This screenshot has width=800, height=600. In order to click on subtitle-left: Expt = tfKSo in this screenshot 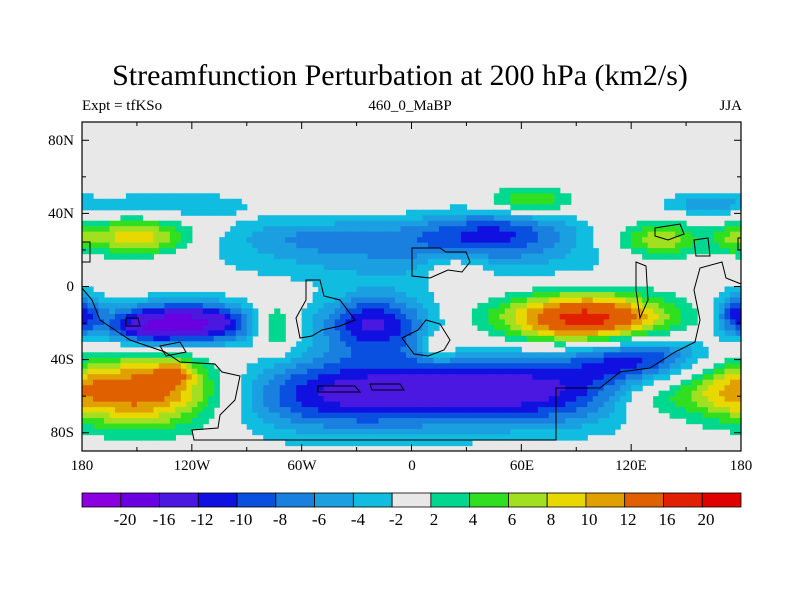, I will do `click(122, 106)`.